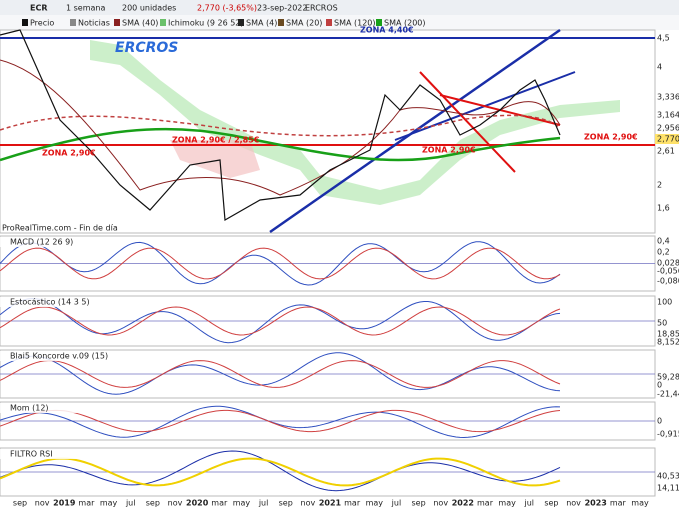 This screenshot has height=509, width=679. I want to click on last-price-box, so click(667, 139).